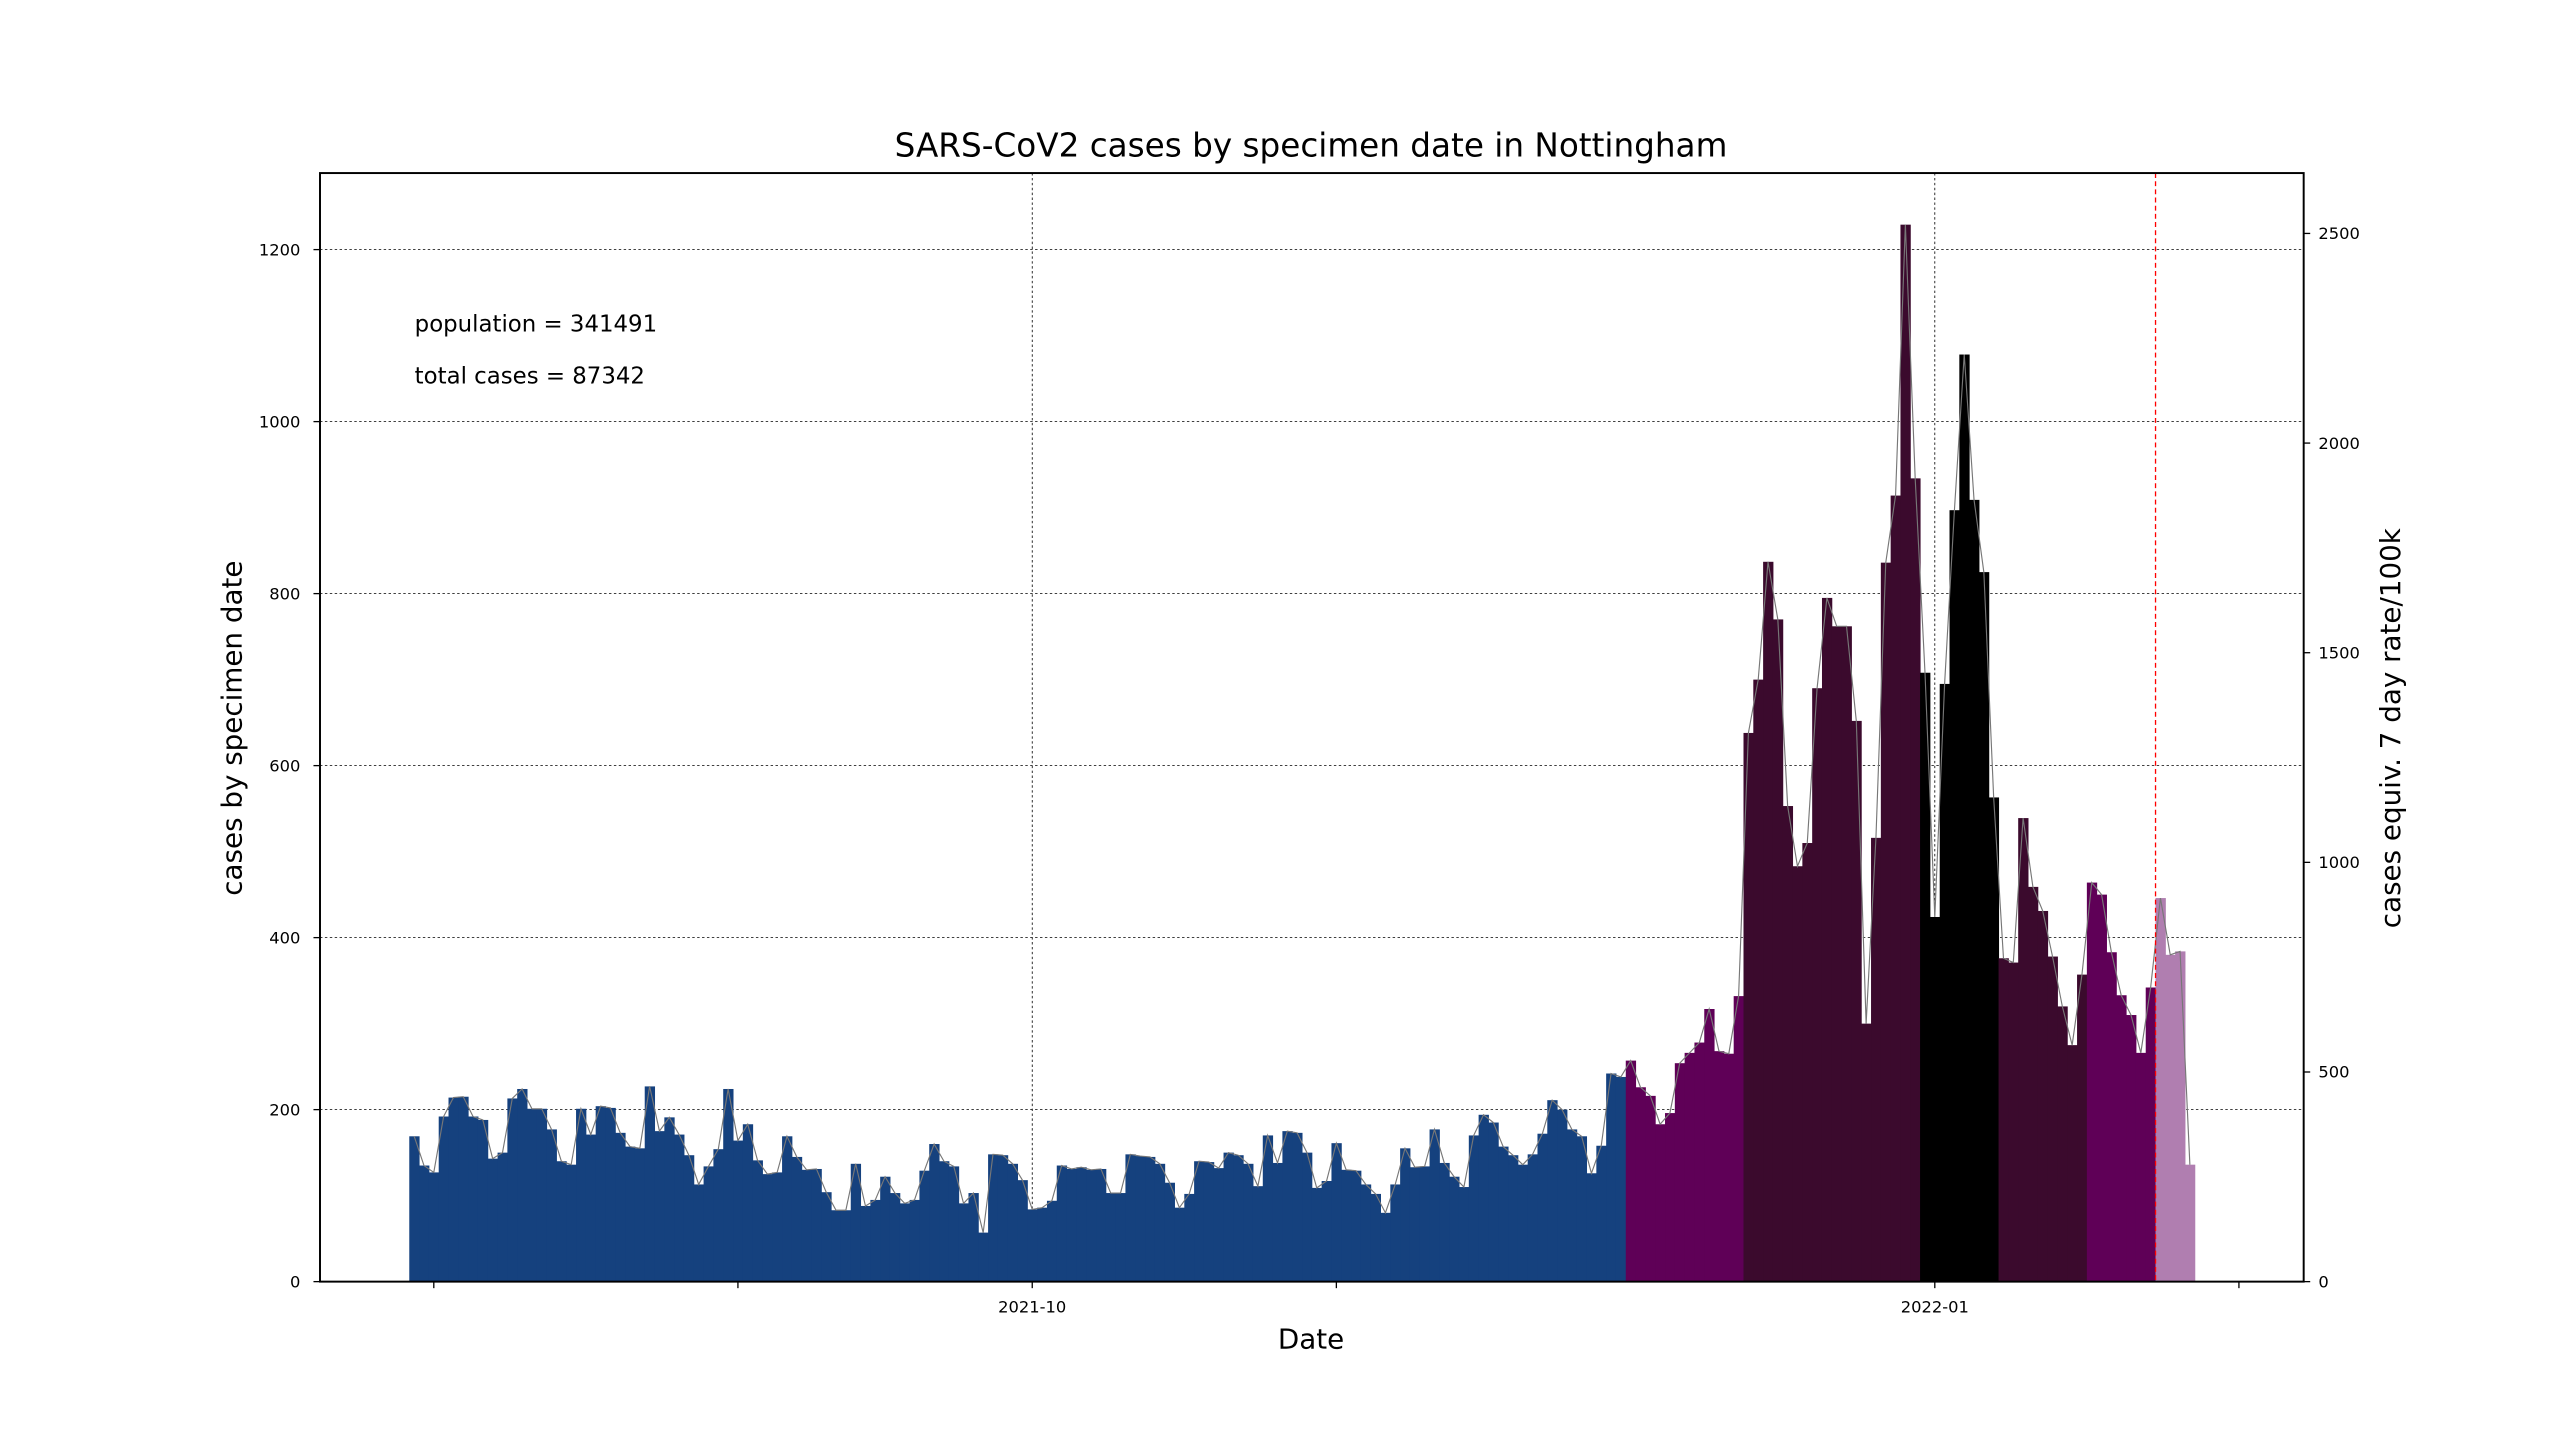  What do you see at coordinates (530, 377) in the screenshot?
I see `annotation: total cases = 87342` at bounding box center [530, 377].